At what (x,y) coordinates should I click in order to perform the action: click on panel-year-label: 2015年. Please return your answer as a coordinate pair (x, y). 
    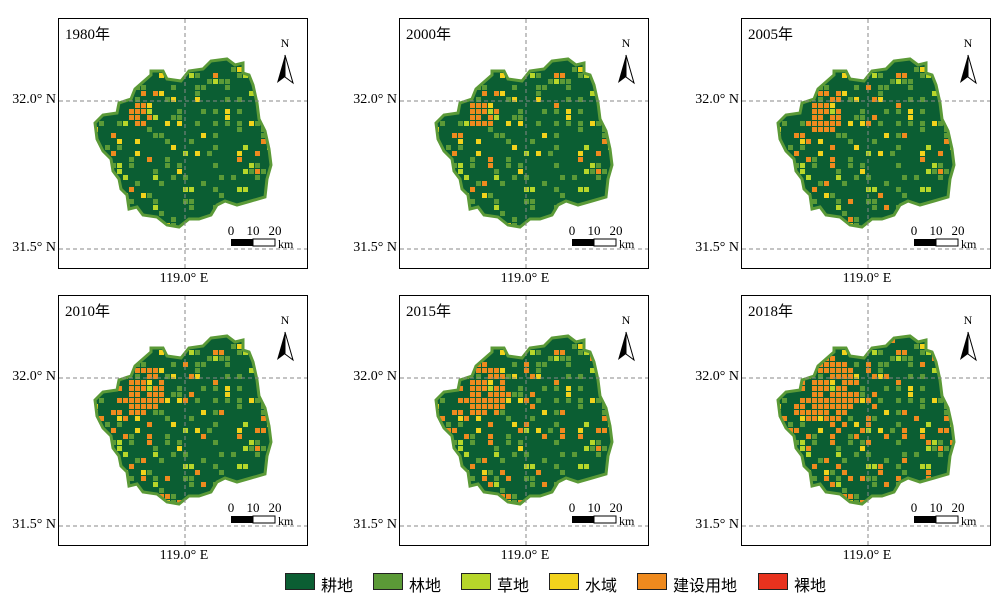
    Looking at the image, I should click on (429, 312).